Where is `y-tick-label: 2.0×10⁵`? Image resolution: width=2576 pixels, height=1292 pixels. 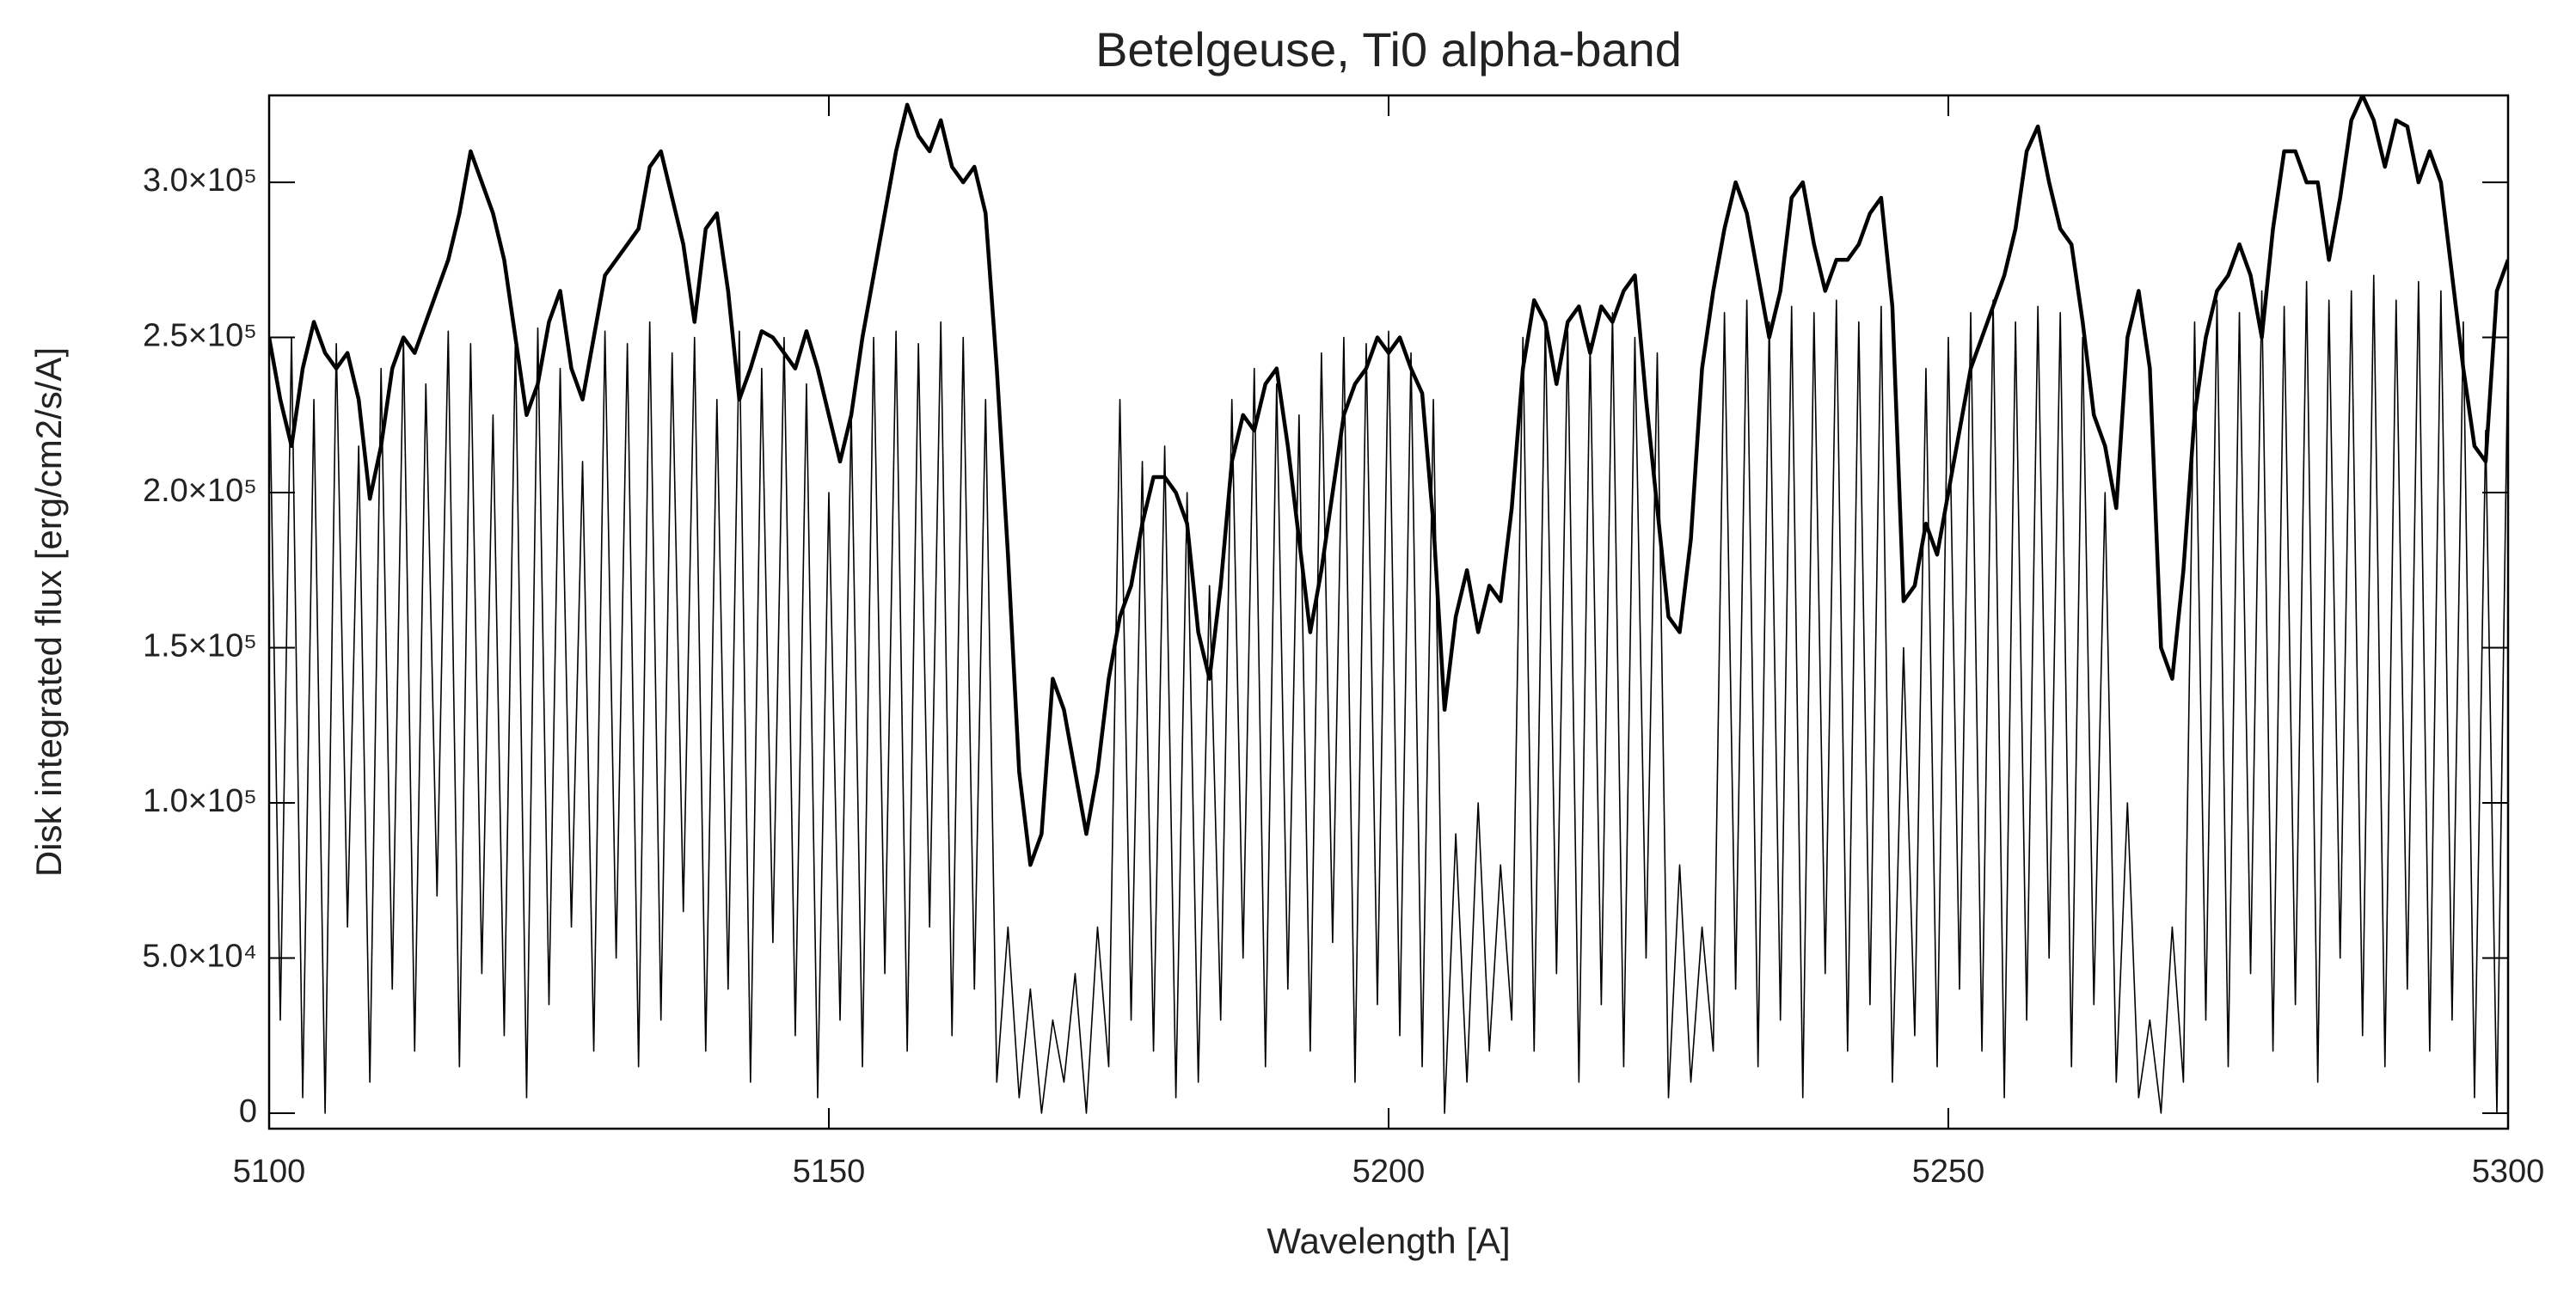 y-tick-label: 2.0×10⁵ is located at coordinates (200, 491).